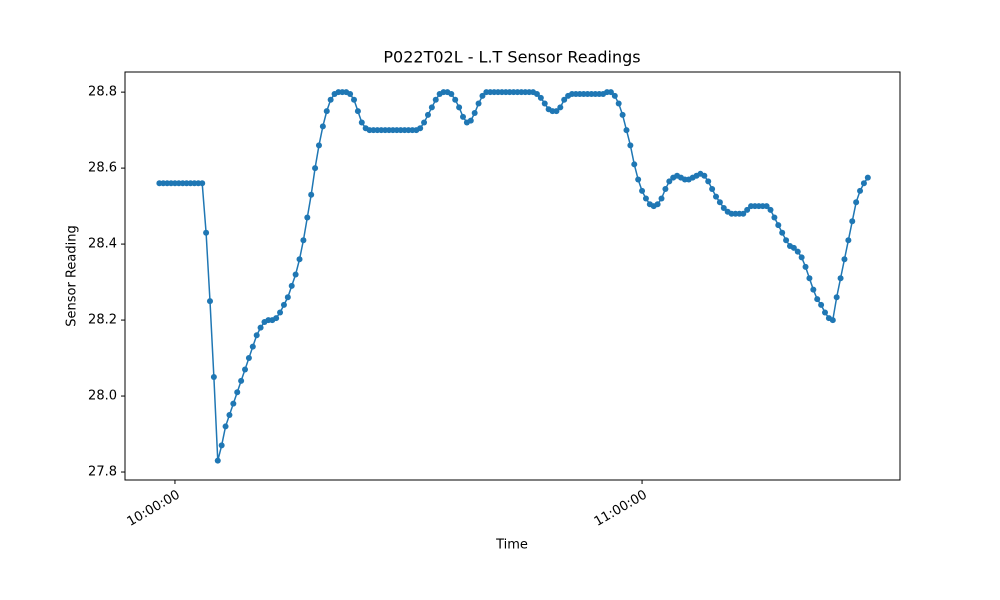 The height and width of the screenshot is (600, 1000). I want to click on y-tick-label: 28.8, so click(102, 92).